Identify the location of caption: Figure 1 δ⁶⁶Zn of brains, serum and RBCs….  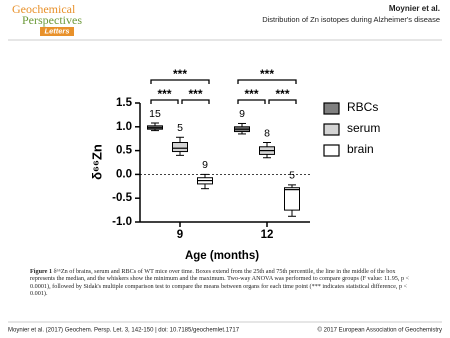
(226, 283).